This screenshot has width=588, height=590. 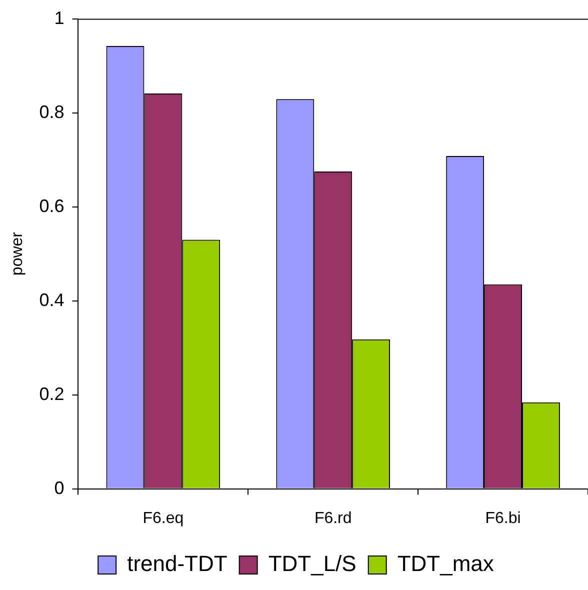 I want to click on legend-label: TDT_L/S, so click(x=312, y=563).